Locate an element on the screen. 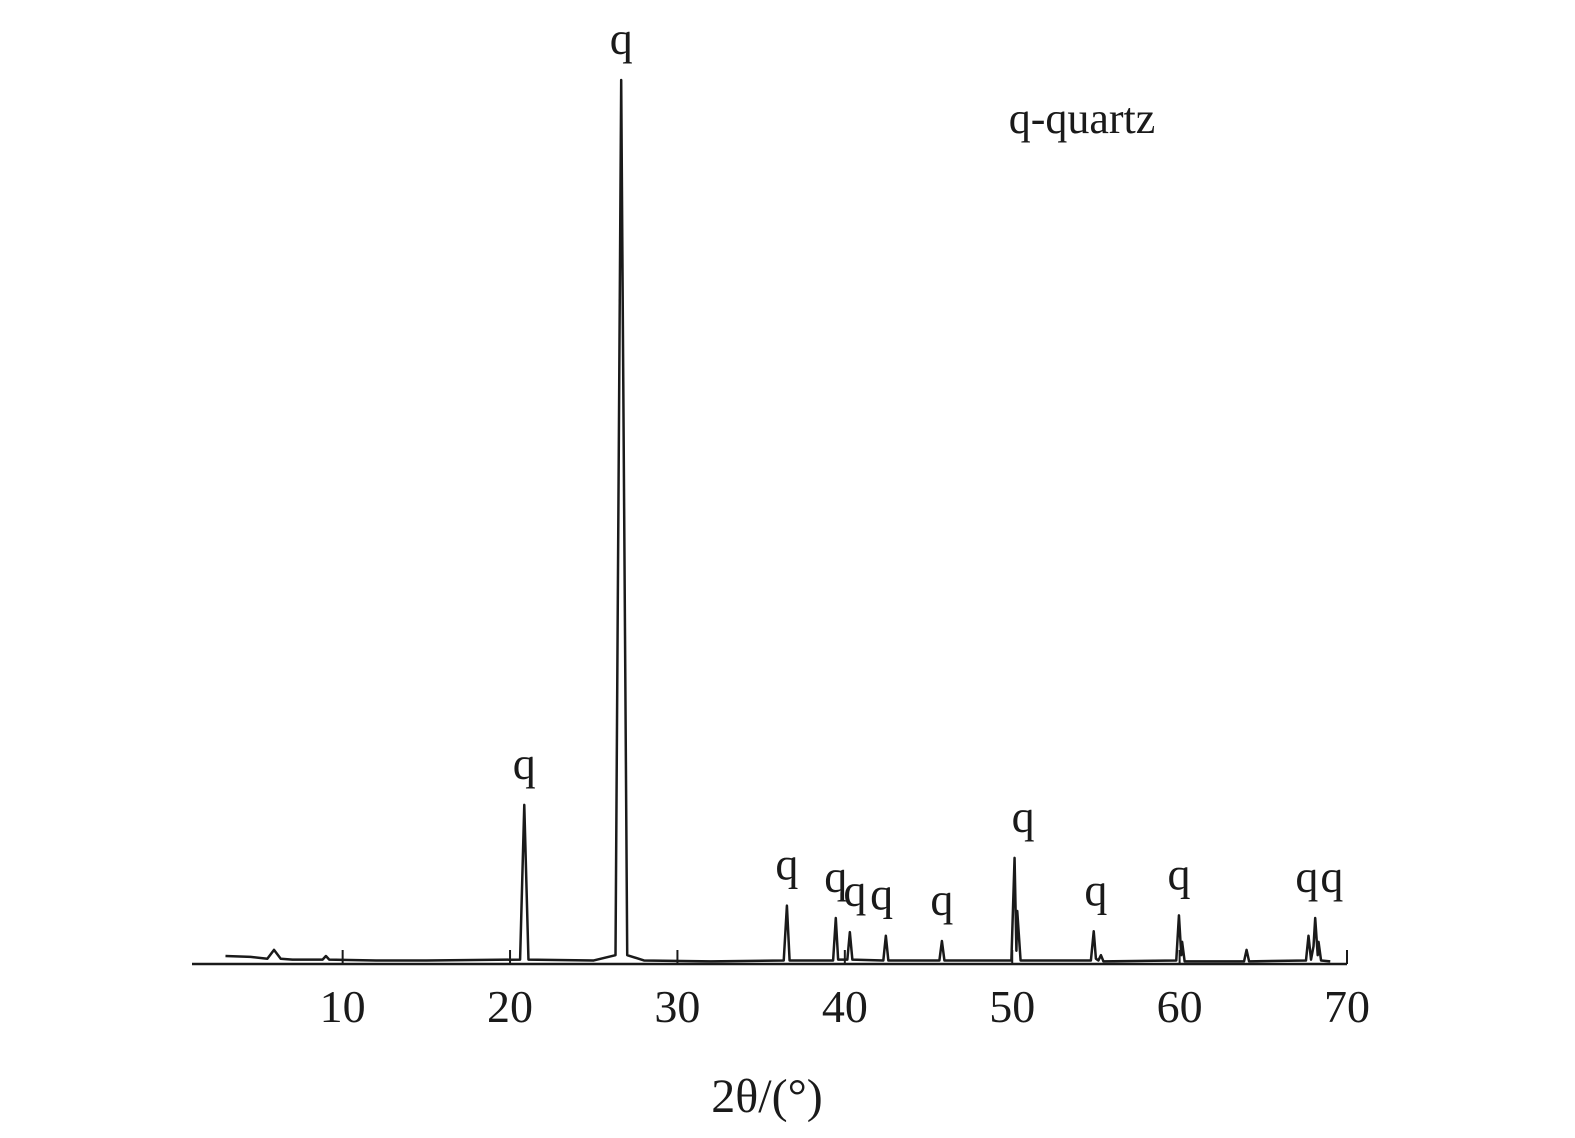 Image resolution: width=1575 pixels, height=1138 pixels. x-tick-label: 20 is located at coordinates (510, 1006).